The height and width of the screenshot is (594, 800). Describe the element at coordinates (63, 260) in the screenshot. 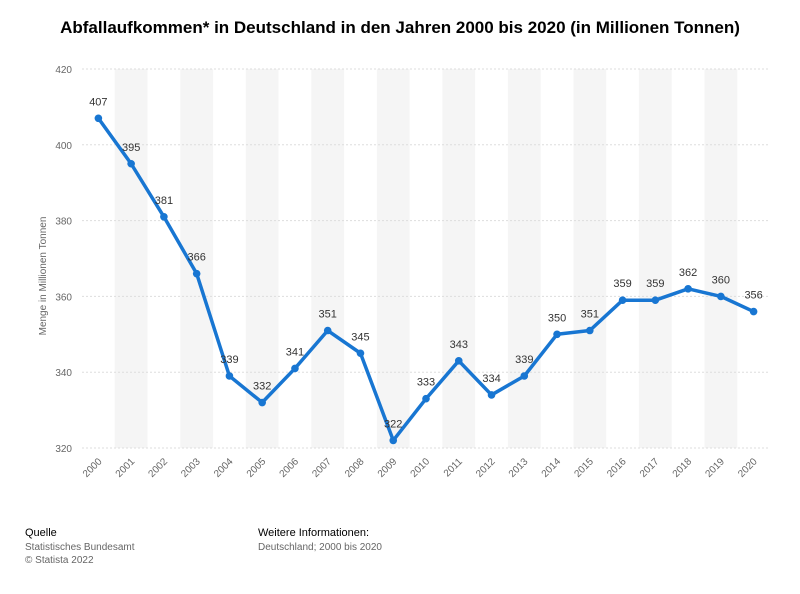

I see `y-axis-ticks: 320 340 360 380 400 420` at that location.